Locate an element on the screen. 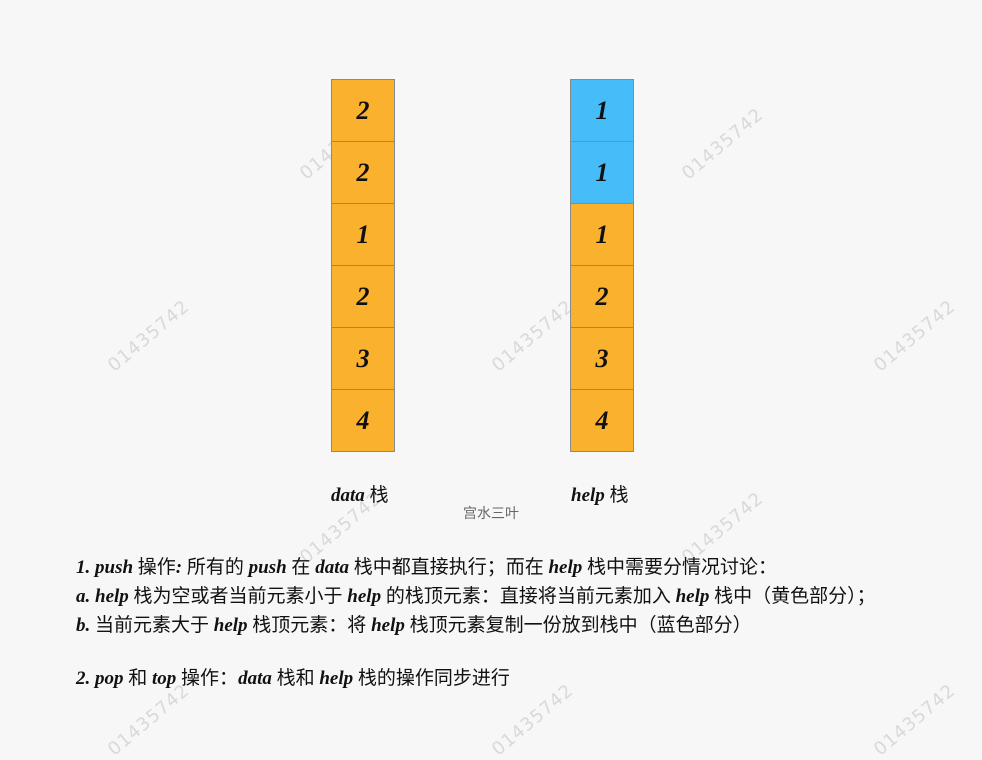 This screenshot has width=982, height=760. note-line: 2. pop 和 top 操作：data 栈和 help 栈的操作同步进行 is located at coordinates (476, 678).